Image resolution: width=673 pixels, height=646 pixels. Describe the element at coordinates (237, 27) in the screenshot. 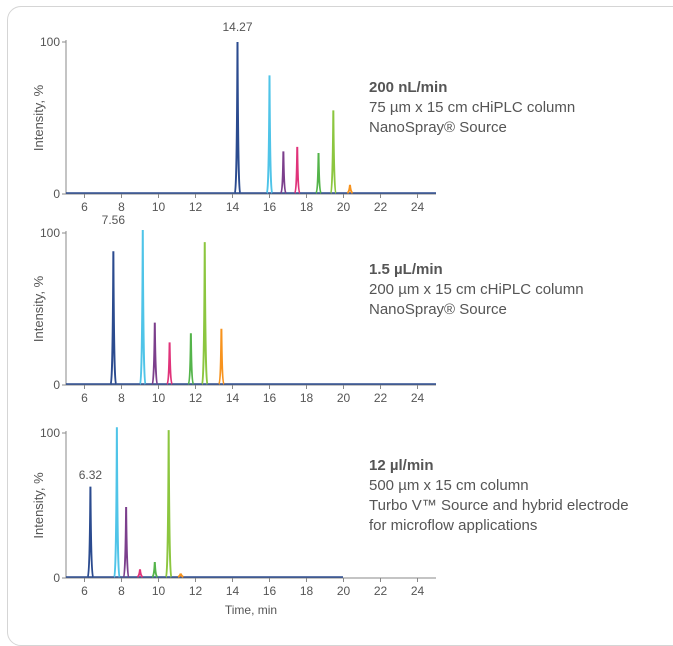

I see `peak-annotation: 14.27` at that location.